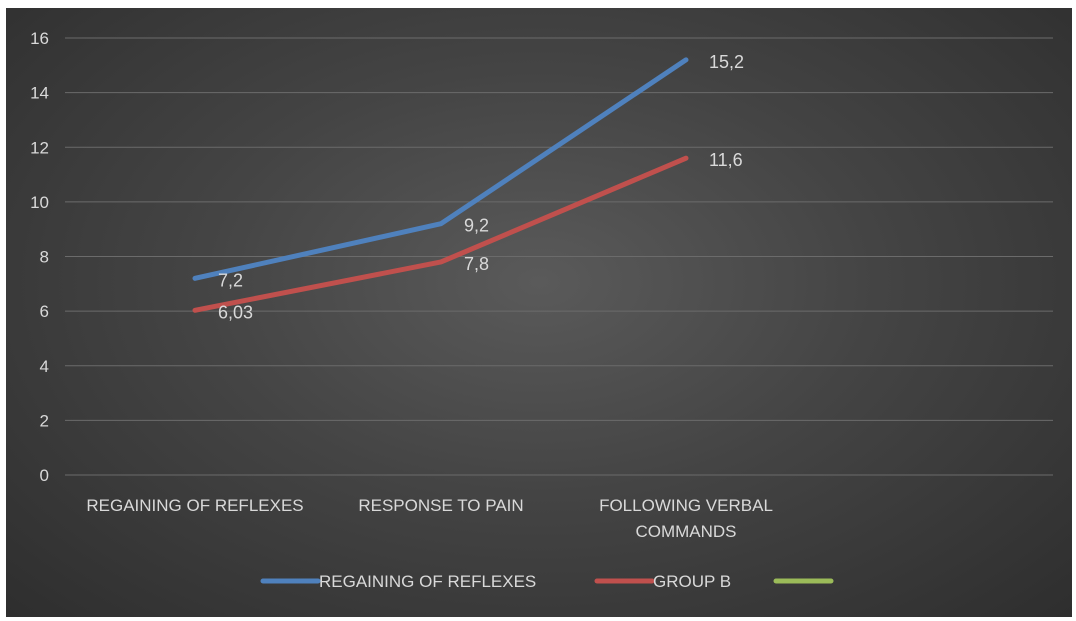 This screenshot has width=1076, height=621. I want to click on x-tick-label: COMMANDS, so click(685, 531).